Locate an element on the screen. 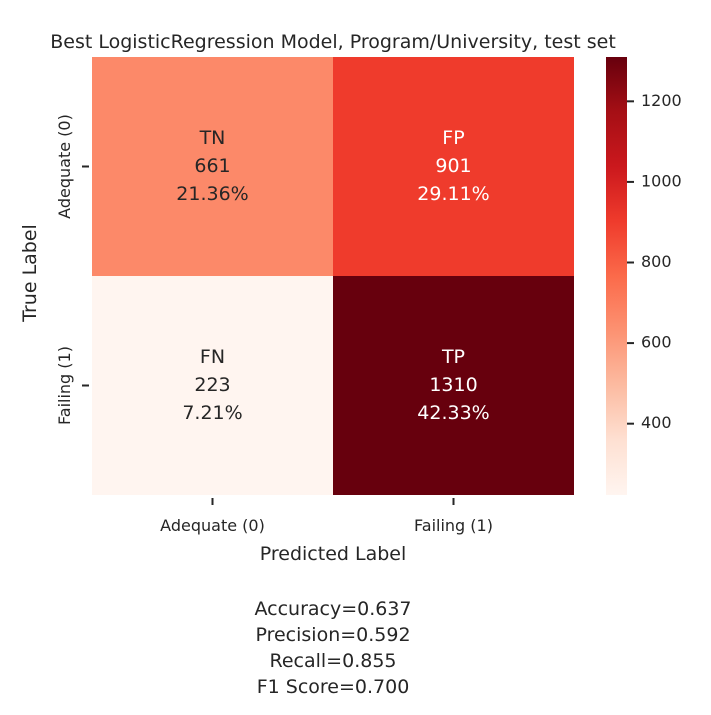  cell-count-fn: 223 is located at coordinates (212, 385).